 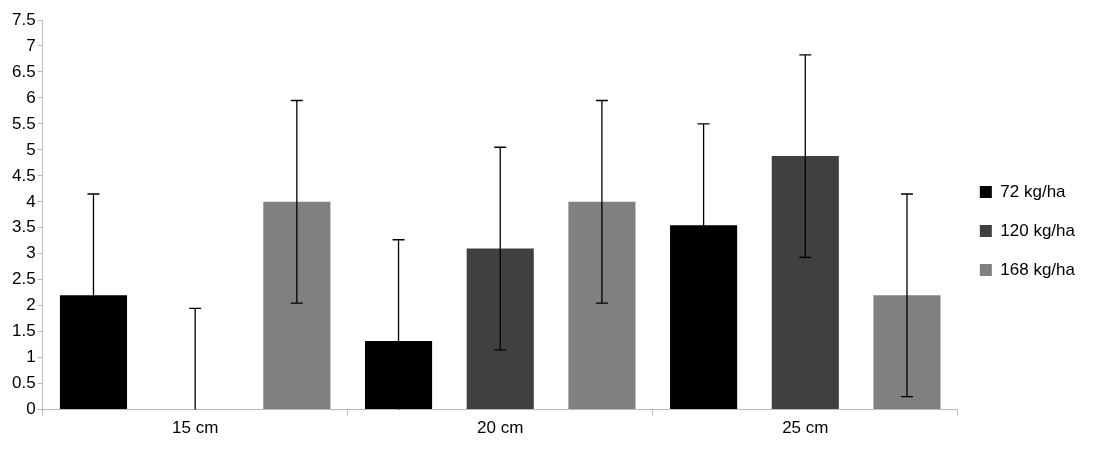 What do you see at coordinates (23, 383) in the screenshot?
I see `y-tick-label: 0.5` at bounding box center [23, 383].